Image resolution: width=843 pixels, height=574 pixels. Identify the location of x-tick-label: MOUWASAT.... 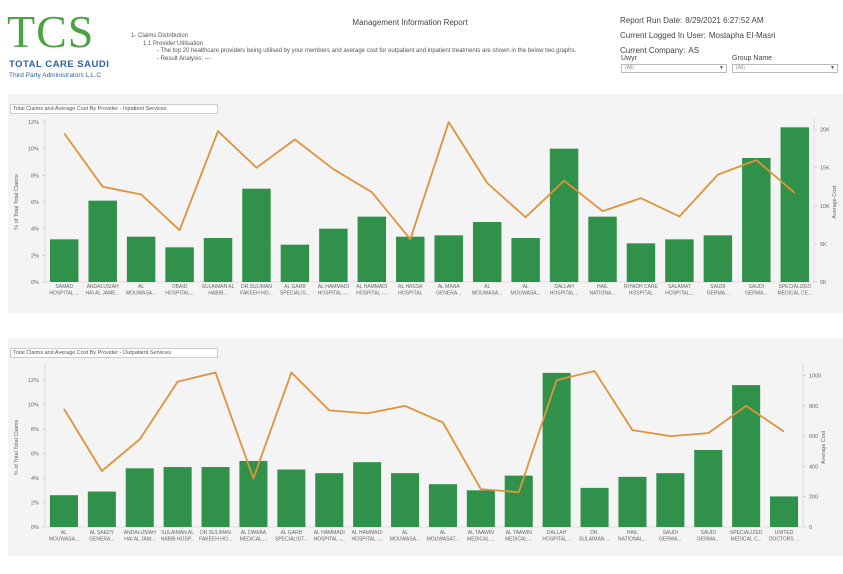
(443, 540).